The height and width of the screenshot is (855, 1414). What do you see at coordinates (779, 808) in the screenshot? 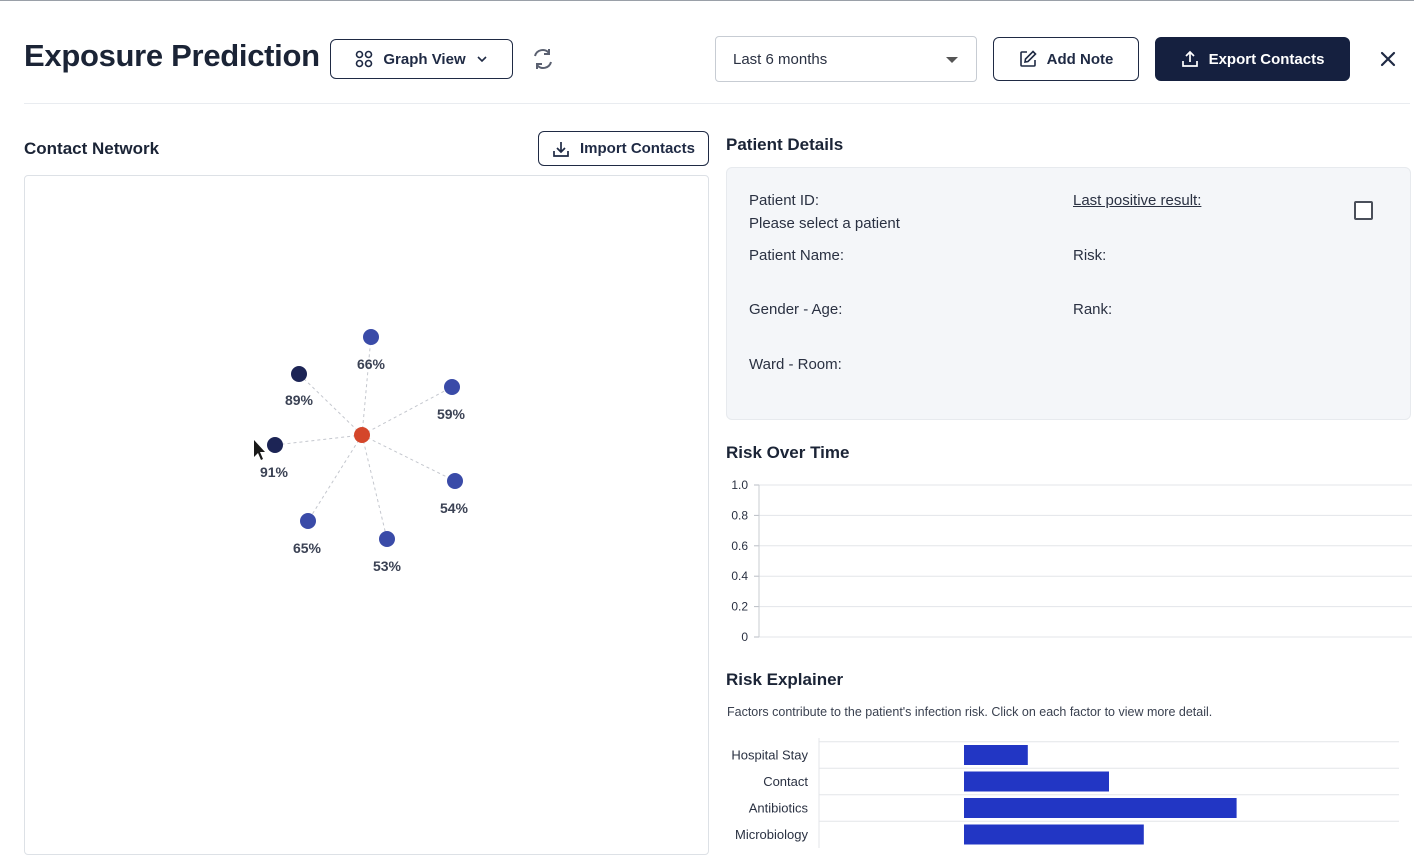
I see `category-label: Antibiotics` at bounding box center [779, 808].